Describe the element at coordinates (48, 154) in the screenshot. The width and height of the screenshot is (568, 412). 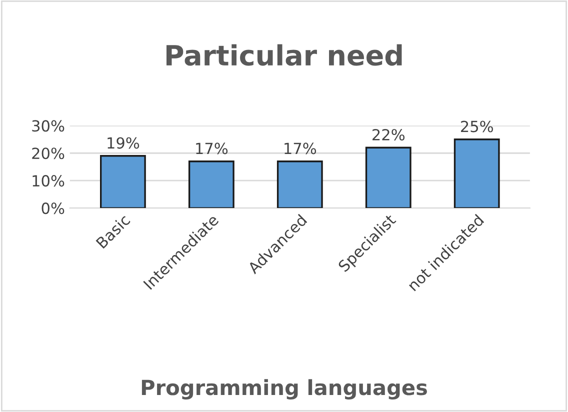
I see `y-tick-label: 20%` at that location.